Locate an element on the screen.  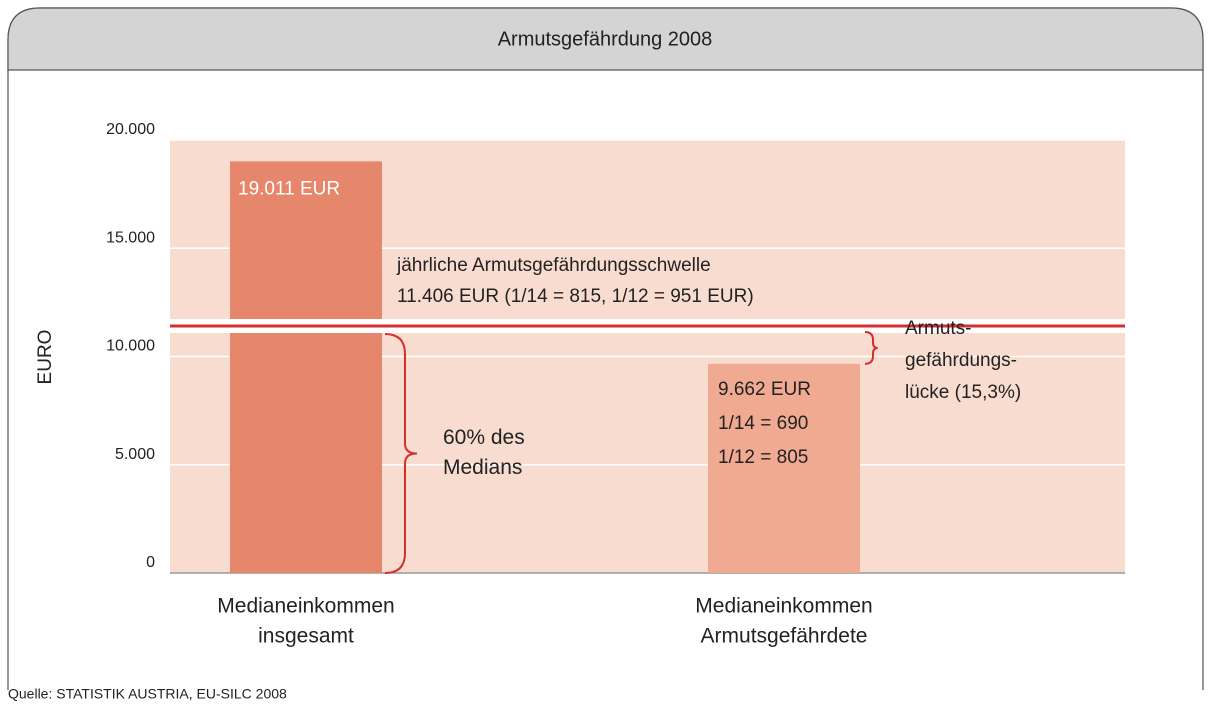
y-axis-label: EURO is located at coordinates (45, 357).